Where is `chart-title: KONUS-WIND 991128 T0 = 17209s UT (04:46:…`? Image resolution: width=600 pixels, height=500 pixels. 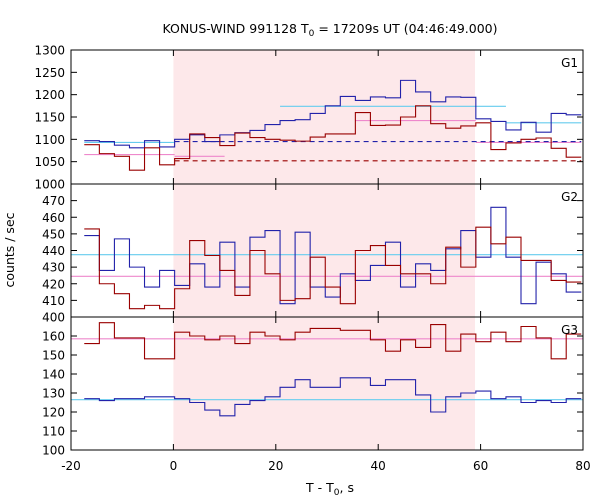
chart-title: KONUS-WIND 991128 T0 = 17209s UT (04:46:… is located at coordinates (329, 30).